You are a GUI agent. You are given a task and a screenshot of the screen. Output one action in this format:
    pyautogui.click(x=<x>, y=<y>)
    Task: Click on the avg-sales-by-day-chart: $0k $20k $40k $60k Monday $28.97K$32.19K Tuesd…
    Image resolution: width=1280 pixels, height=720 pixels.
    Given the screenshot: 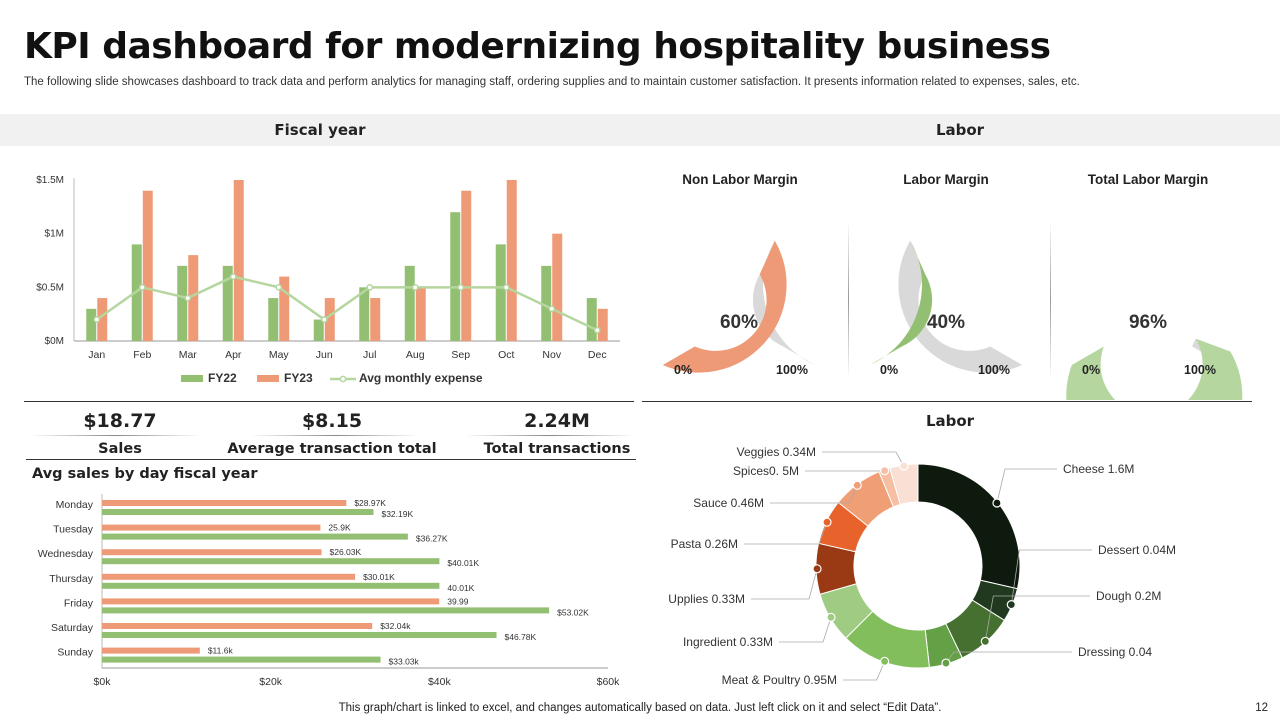 What is the action you would take?
    pyautogui.click(x=329, y=591)
    